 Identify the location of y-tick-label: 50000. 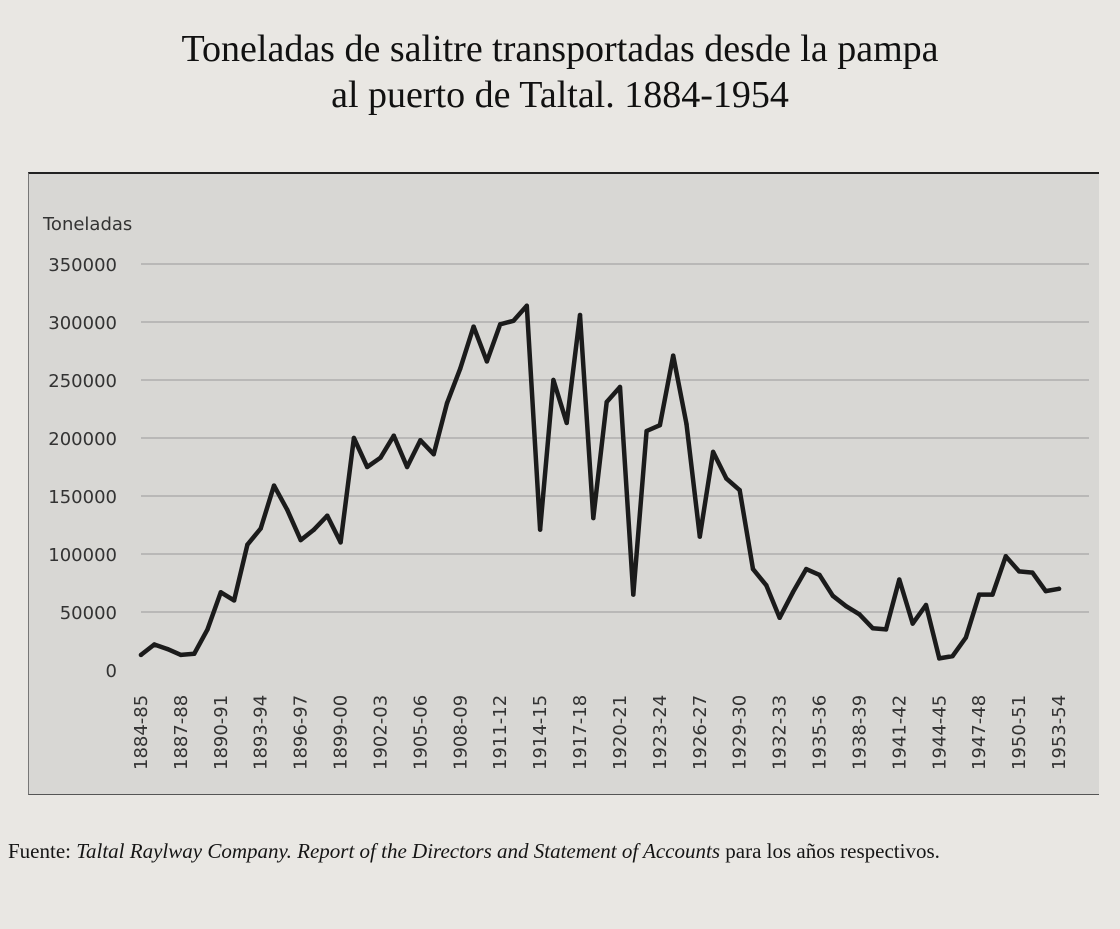
(88, 613).